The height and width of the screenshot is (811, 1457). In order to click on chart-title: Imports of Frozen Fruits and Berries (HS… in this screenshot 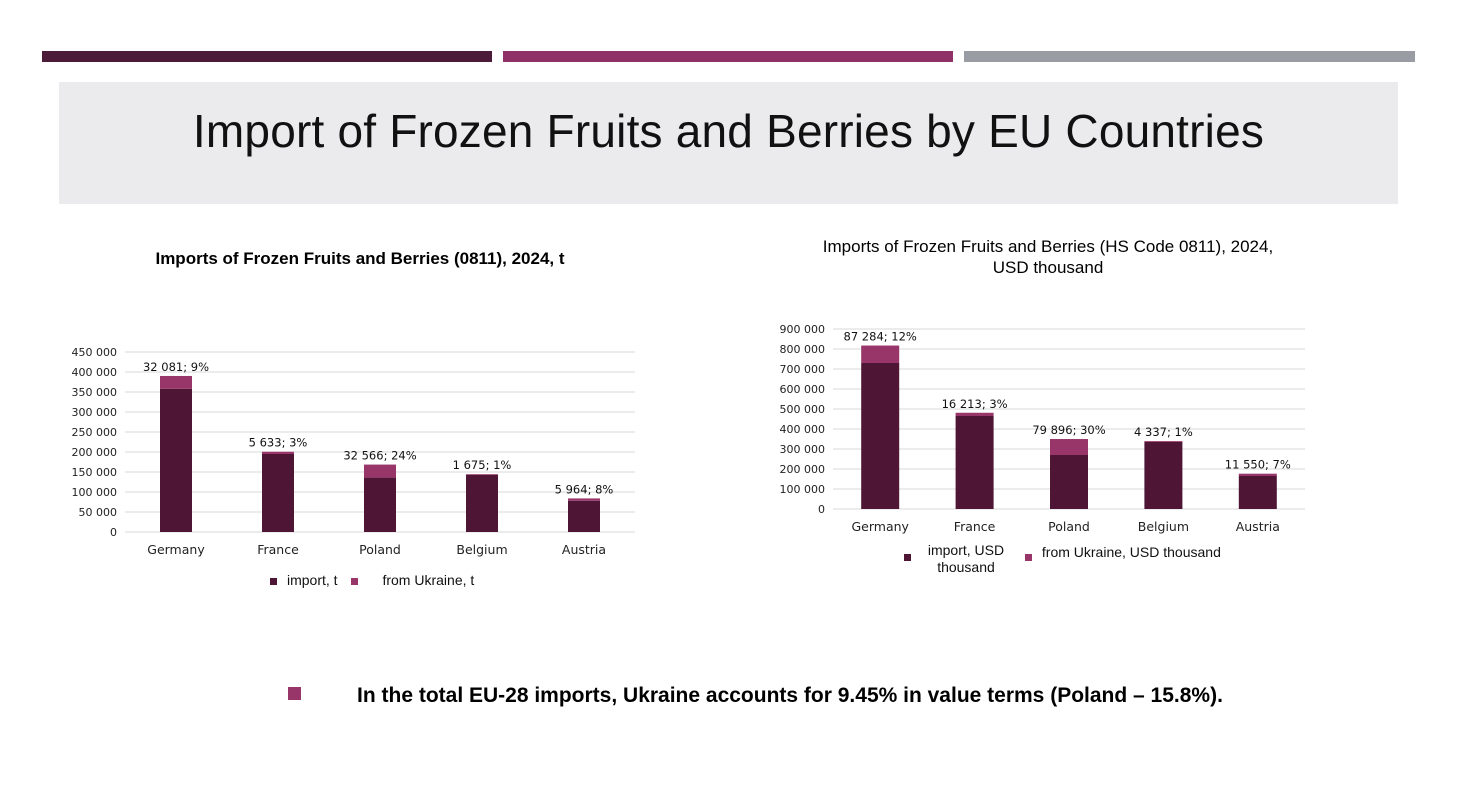, I will do `click(1048, 257)`.